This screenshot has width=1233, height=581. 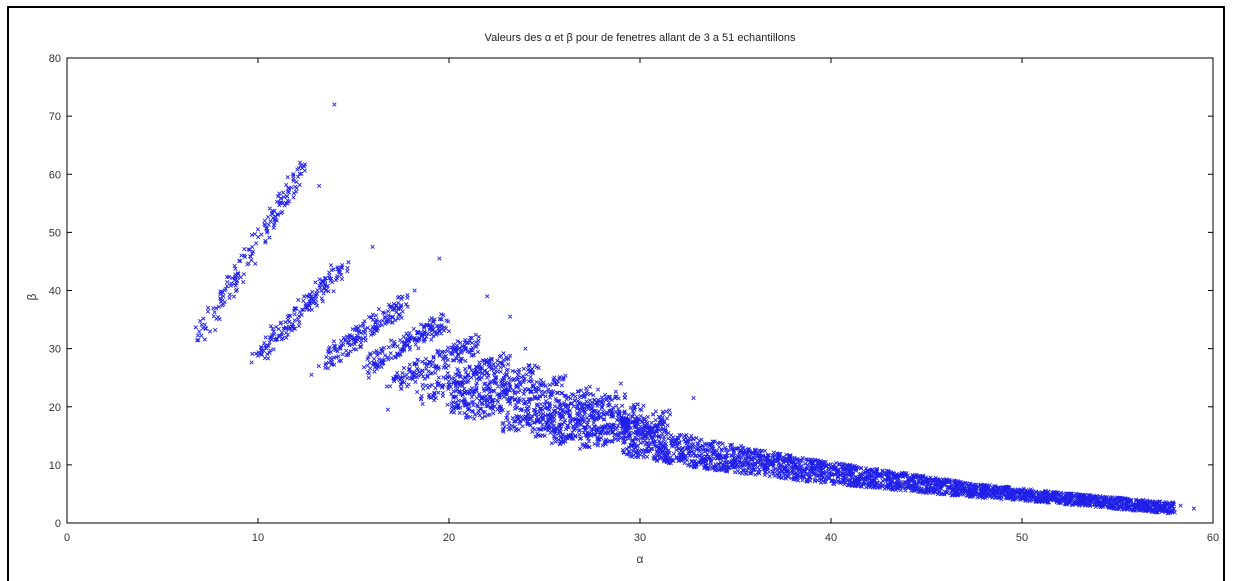 I want to click on y-tick-label: 50, so click(x=55, y=233).